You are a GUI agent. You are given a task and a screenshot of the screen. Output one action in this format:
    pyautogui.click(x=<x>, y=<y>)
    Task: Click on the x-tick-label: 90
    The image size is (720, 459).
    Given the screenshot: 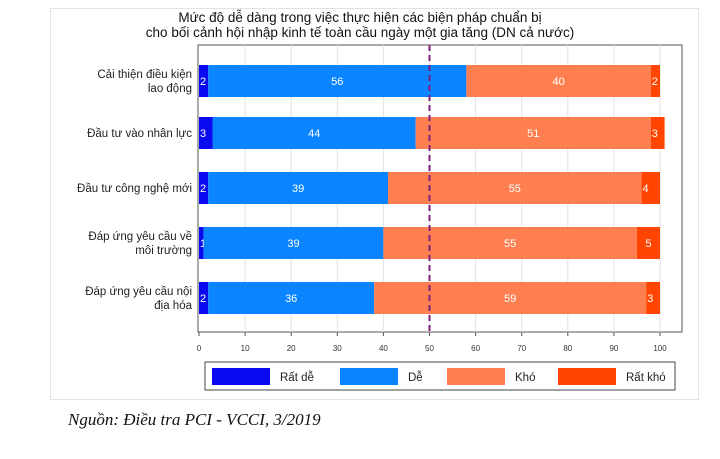 What is the action you would take?
    pyautogui.click(x=613, y=348)
    